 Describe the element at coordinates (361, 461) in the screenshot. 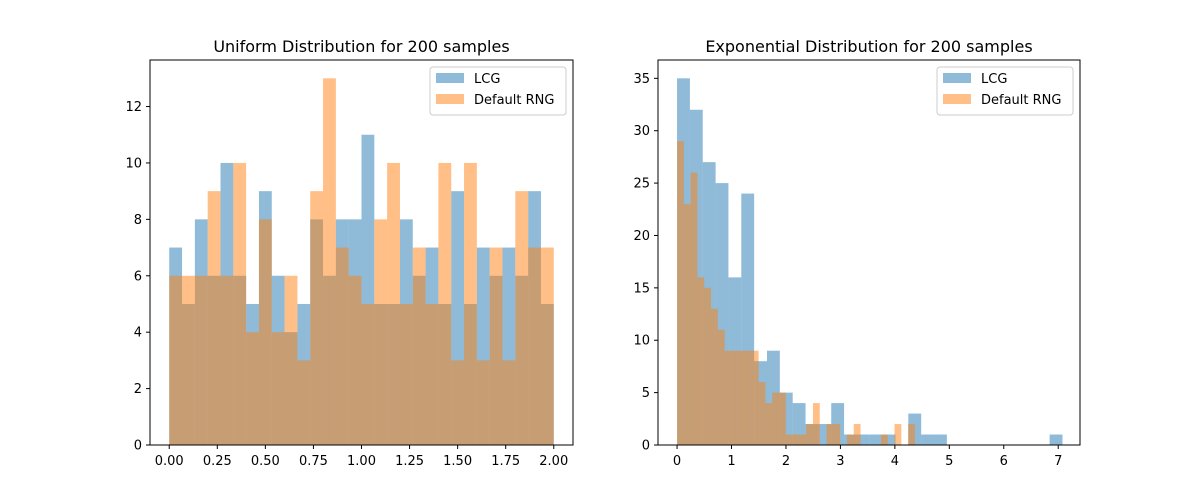

I see `x-tick-label: 1.00` at that location.